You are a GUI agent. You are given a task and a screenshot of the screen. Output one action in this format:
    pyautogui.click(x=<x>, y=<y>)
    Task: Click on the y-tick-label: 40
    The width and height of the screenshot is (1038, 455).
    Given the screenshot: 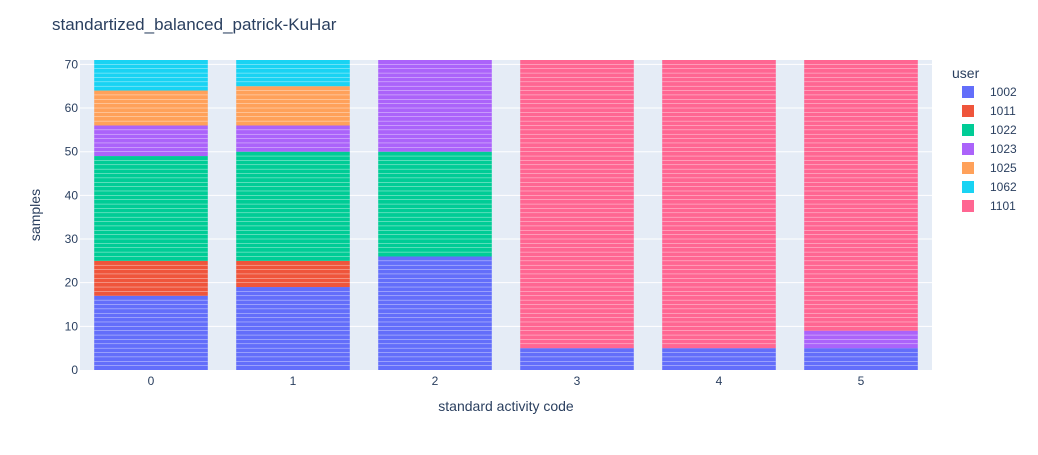 What is the action you would take?
    pyautogui.click(x=72, y=195)
    